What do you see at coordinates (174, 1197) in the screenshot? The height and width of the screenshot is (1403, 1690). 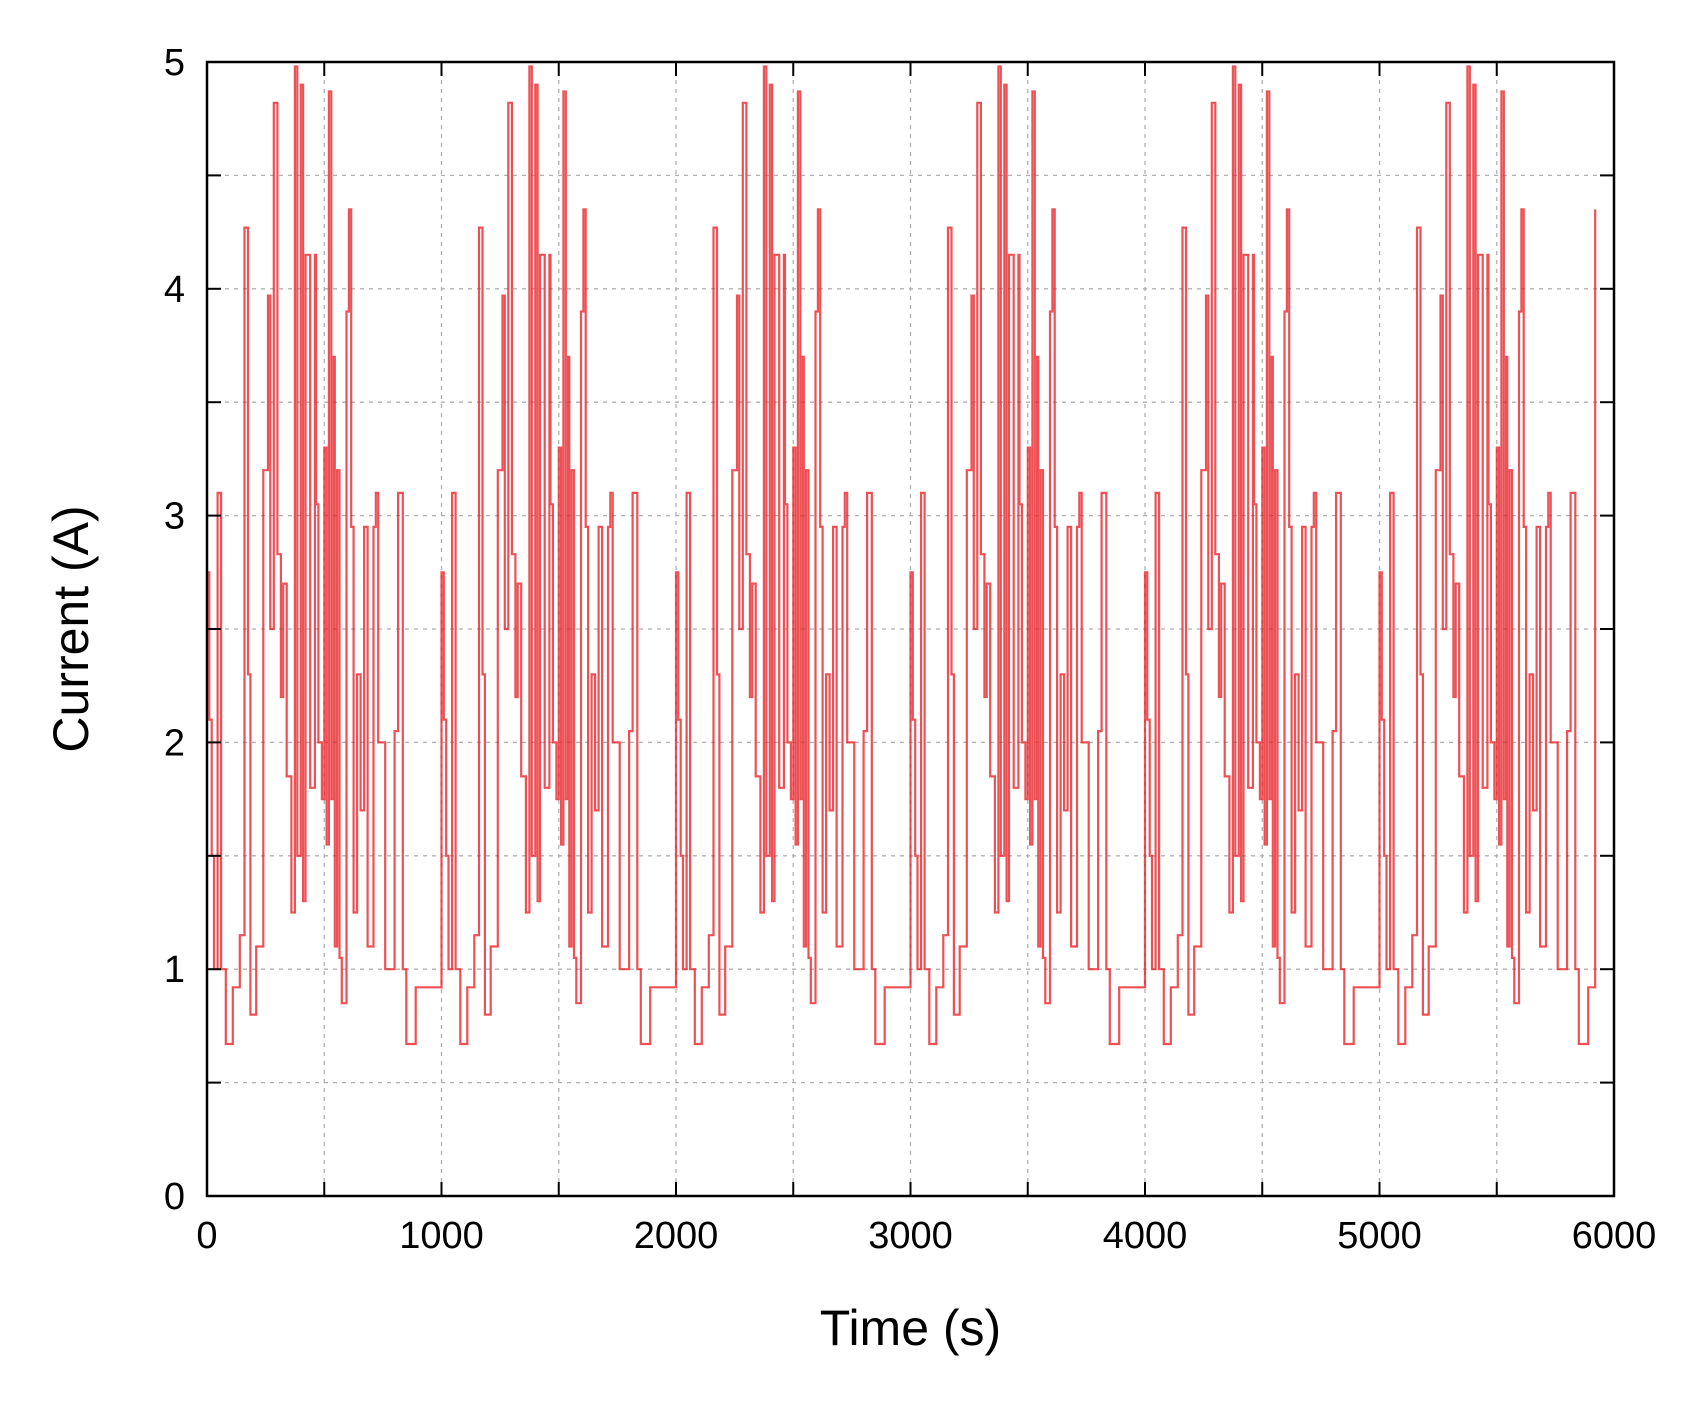 I see `y-tick-label: 0` at bounding box center [174, 1197].